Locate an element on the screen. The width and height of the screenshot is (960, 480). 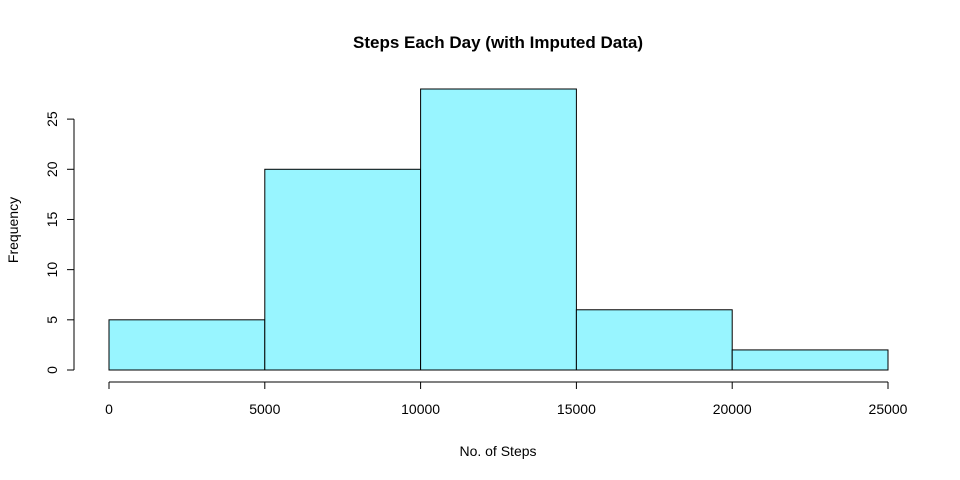
y-tick-label-0: 0 is located at coordinates (52, 370).